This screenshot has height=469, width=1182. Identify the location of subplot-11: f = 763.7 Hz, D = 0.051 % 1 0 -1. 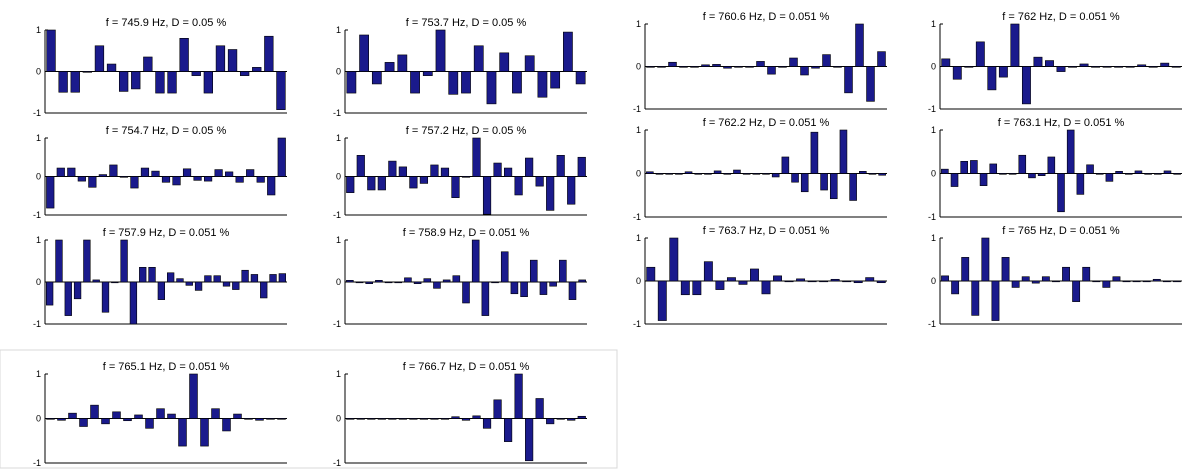
(760, 277).